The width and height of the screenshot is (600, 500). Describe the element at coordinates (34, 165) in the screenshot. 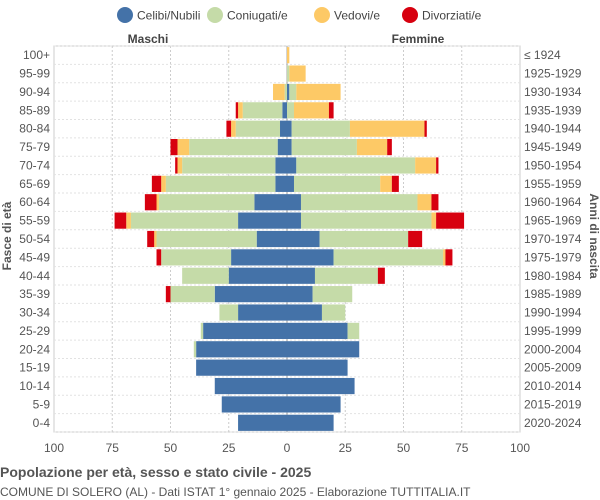

I see `age-group-label: 70-74` at that location.